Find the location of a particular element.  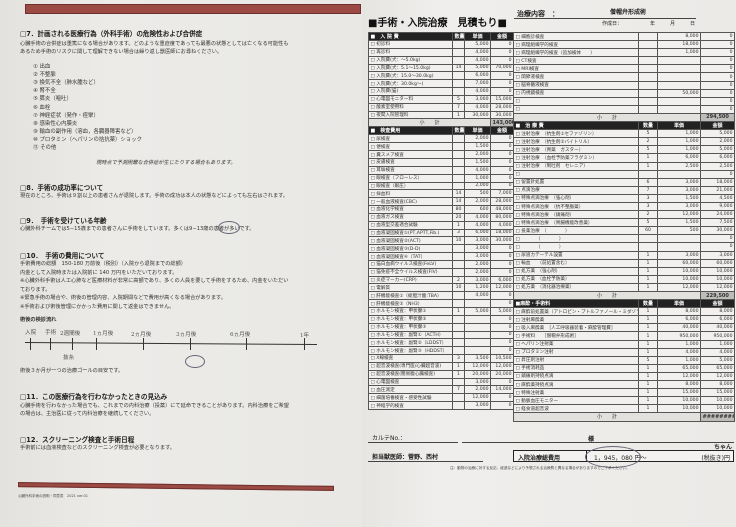

item-name: □ ホルモン検査：甲状腺② is located at coordinates (410, 319).